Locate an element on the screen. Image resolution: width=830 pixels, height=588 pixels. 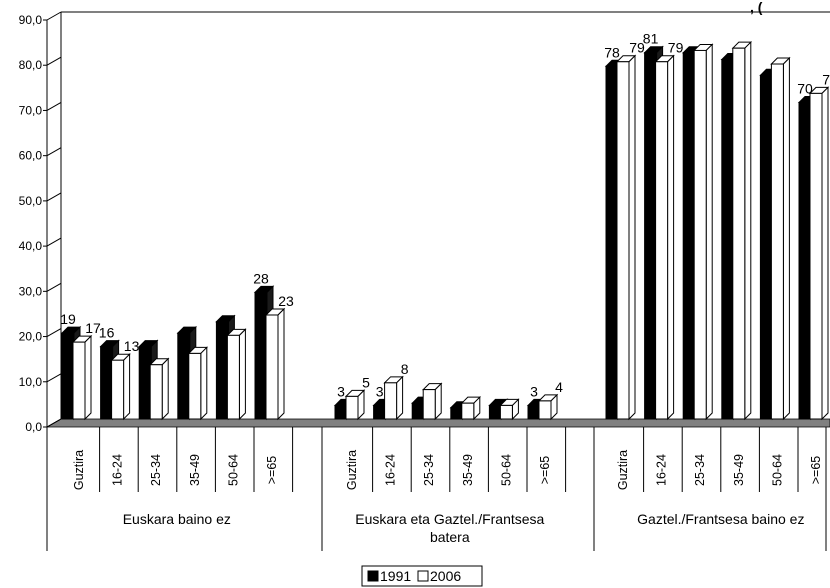
group-label: Euskara baino ez is located at coordinates (177, 519).